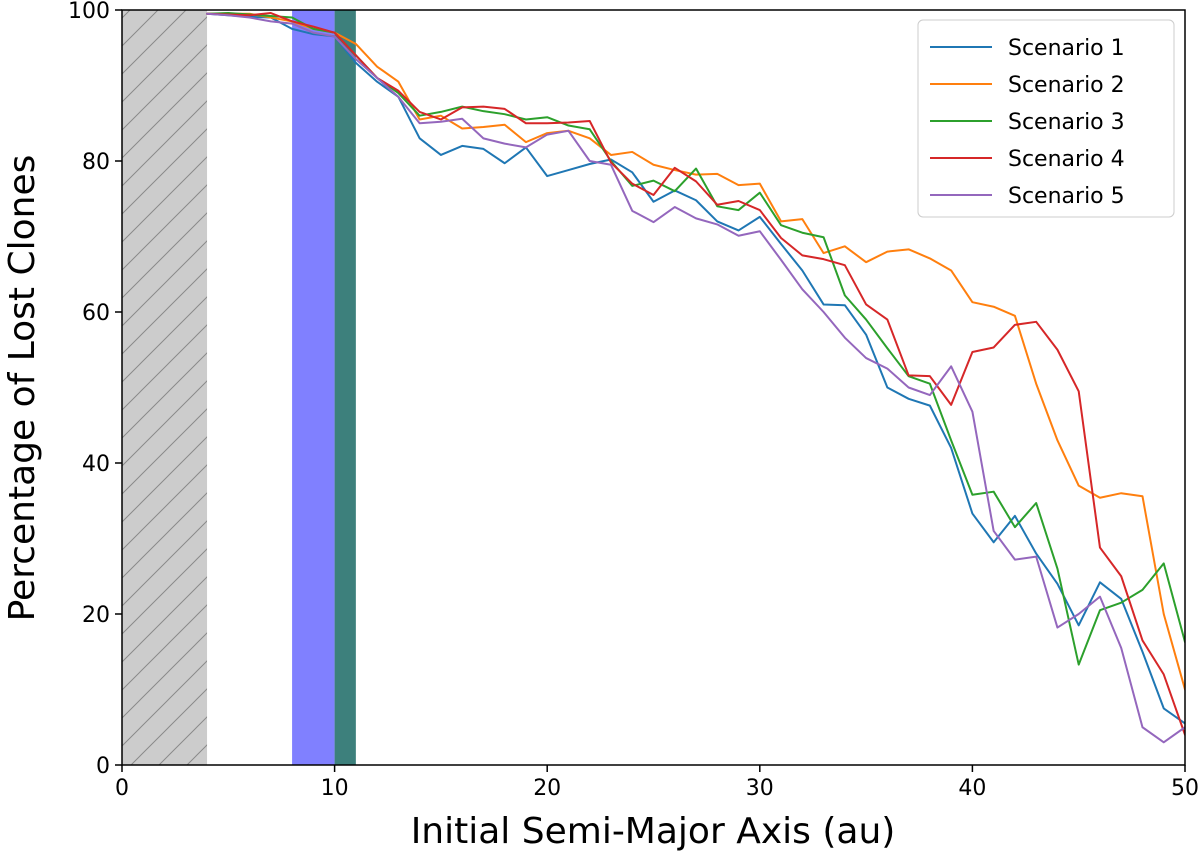 This screenshot has width=1200, height=858. I want to click on legend-label: Scenario 1, so click(1066, 48).